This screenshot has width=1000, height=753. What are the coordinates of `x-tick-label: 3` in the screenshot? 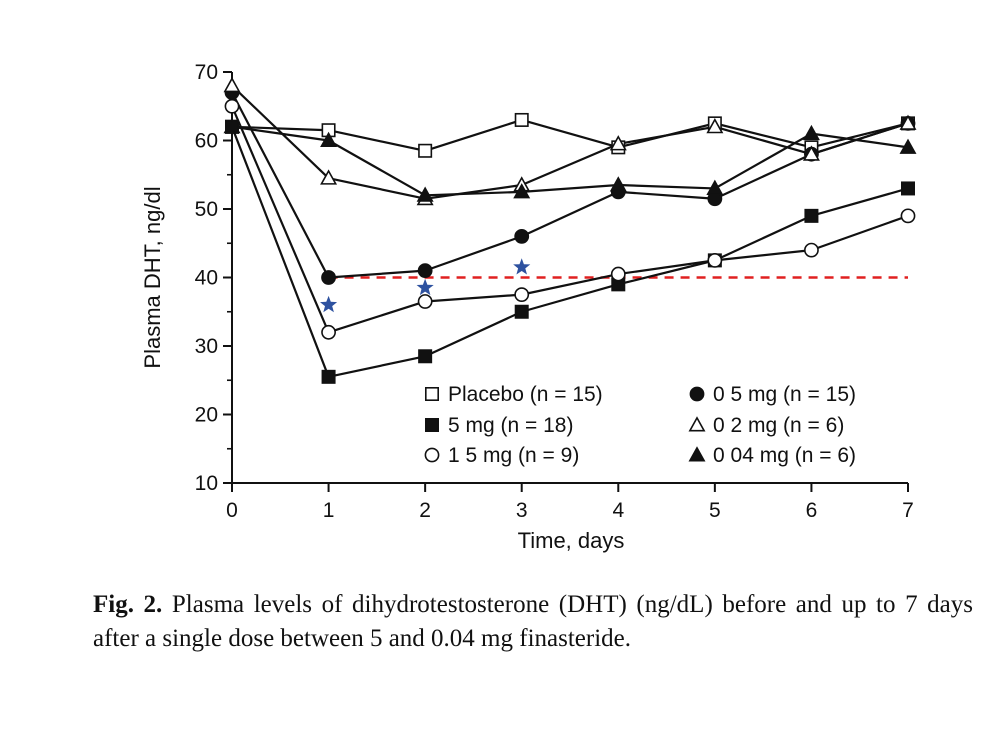 It's located at (522, 510).